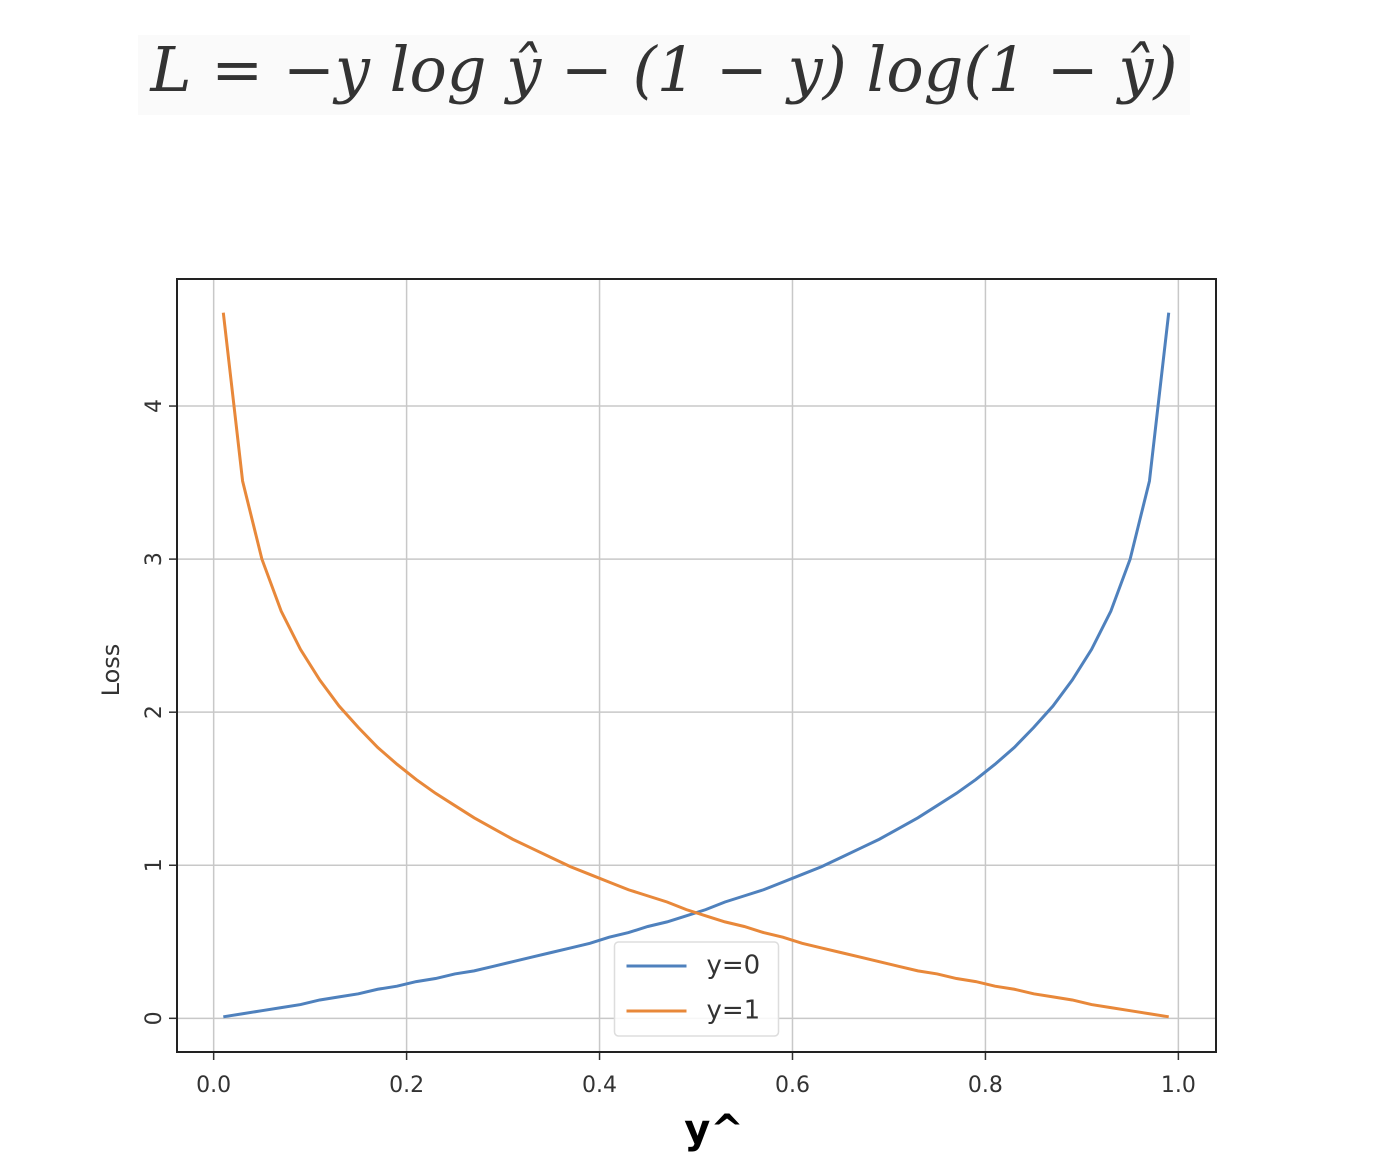 This screenshot has height=1166, width=1394. Describe the element at coordinates (599, 1085) in the screenshot. I see `x-tick-label: 0.4` at that location.